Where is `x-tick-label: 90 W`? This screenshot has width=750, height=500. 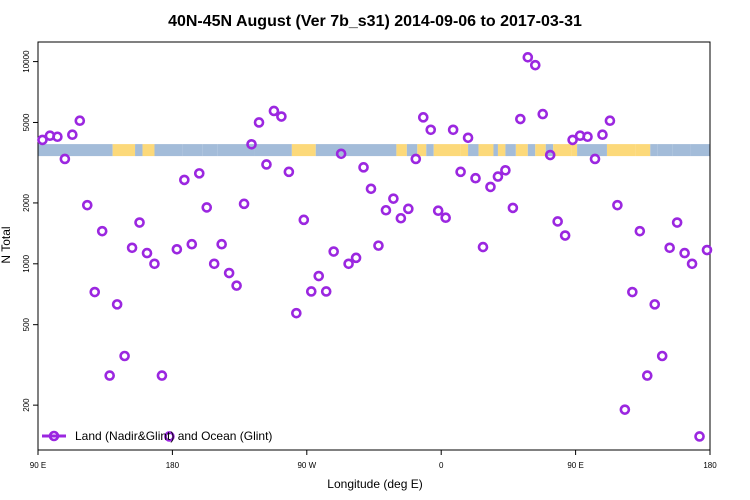 x-tick-label: 90 W is located at coordinates (306, 465).